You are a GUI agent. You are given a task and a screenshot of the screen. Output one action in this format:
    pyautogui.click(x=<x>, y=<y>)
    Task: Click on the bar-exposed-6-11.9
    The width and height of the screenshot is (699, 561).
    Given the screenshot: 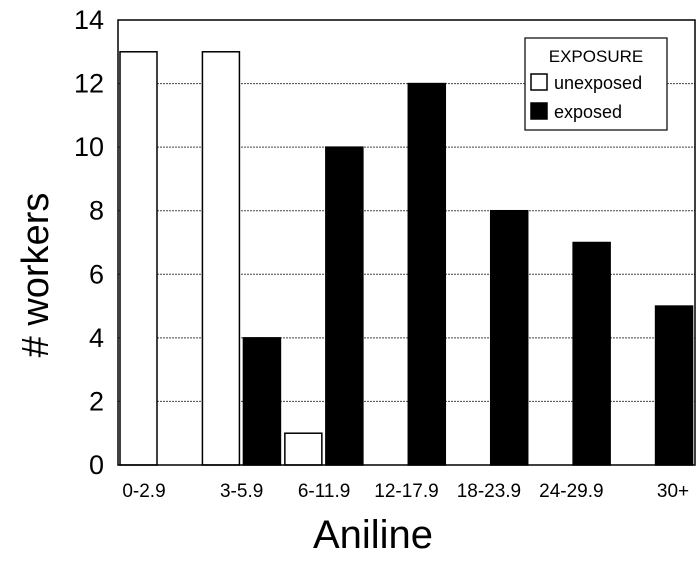 What is the action you would take?
    pyautogui.click(x=344, y=306)
    